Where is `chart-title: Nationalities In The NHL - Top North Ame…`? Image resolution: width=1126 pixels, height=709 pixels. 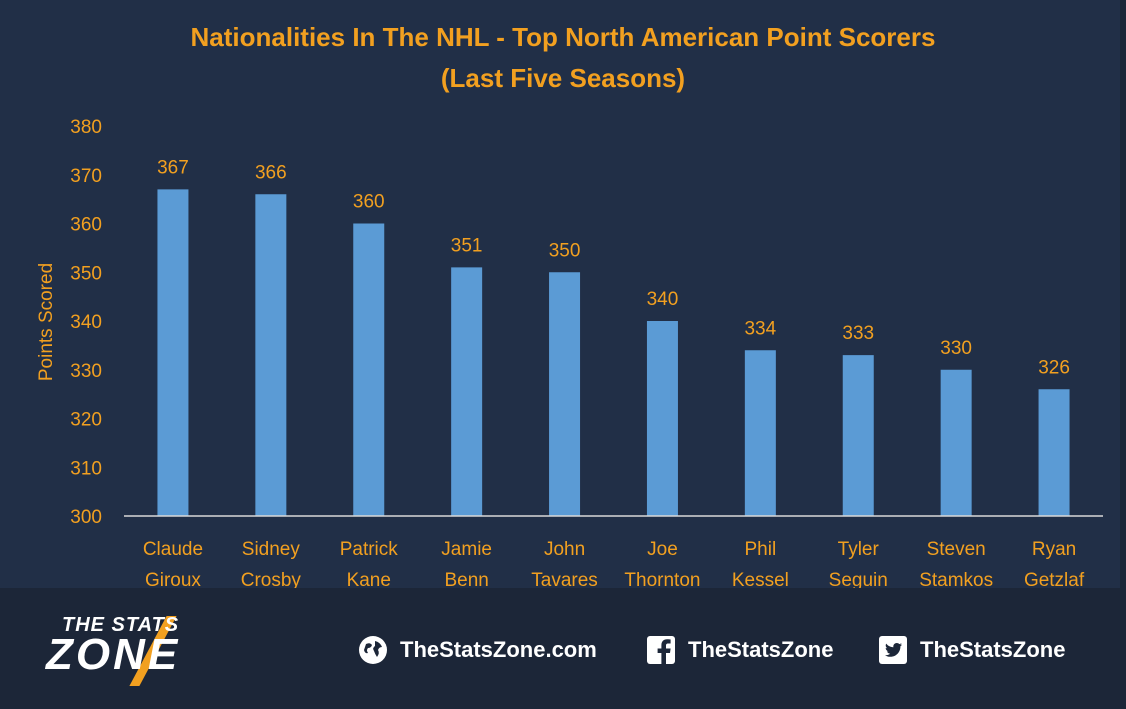
chart-title: Nationalities In The NHL - Top North Ame… is located at coordinates (563, 37).